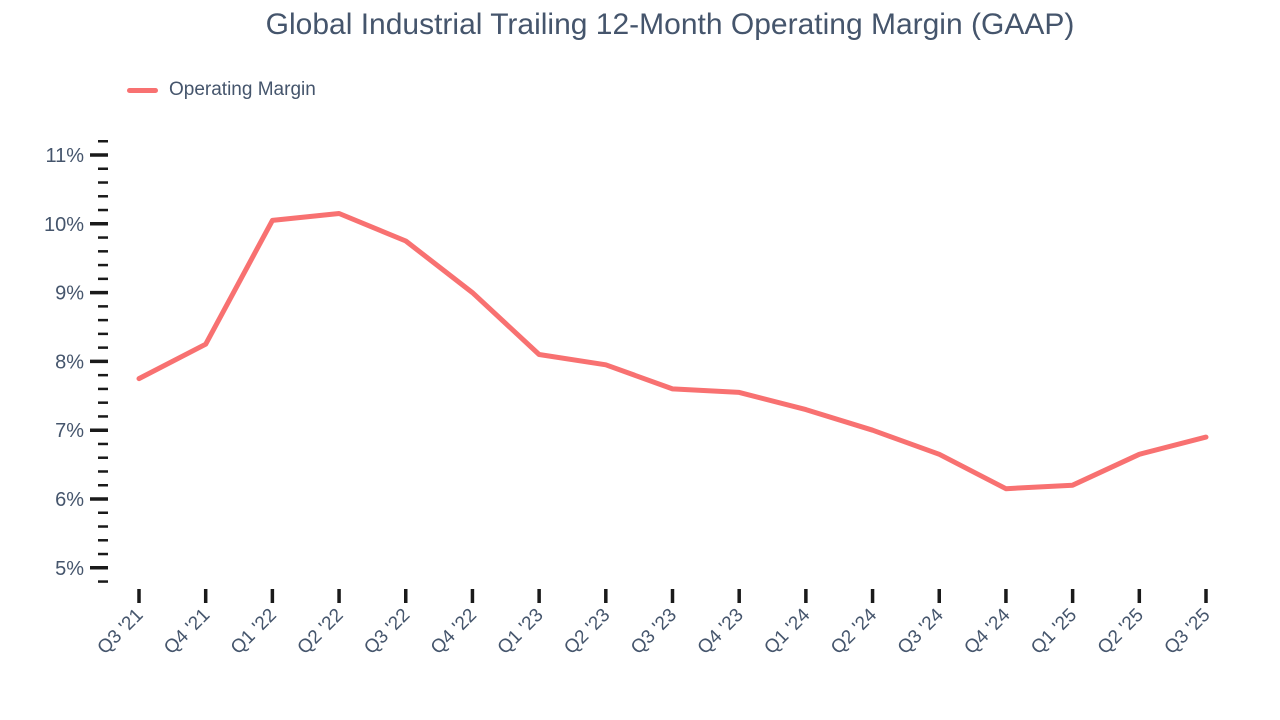 Image resolution: width=1280 pixels, height=720 pixels. I want to click on x-axis-tick-label: Q1 '23, so click(521, 632).